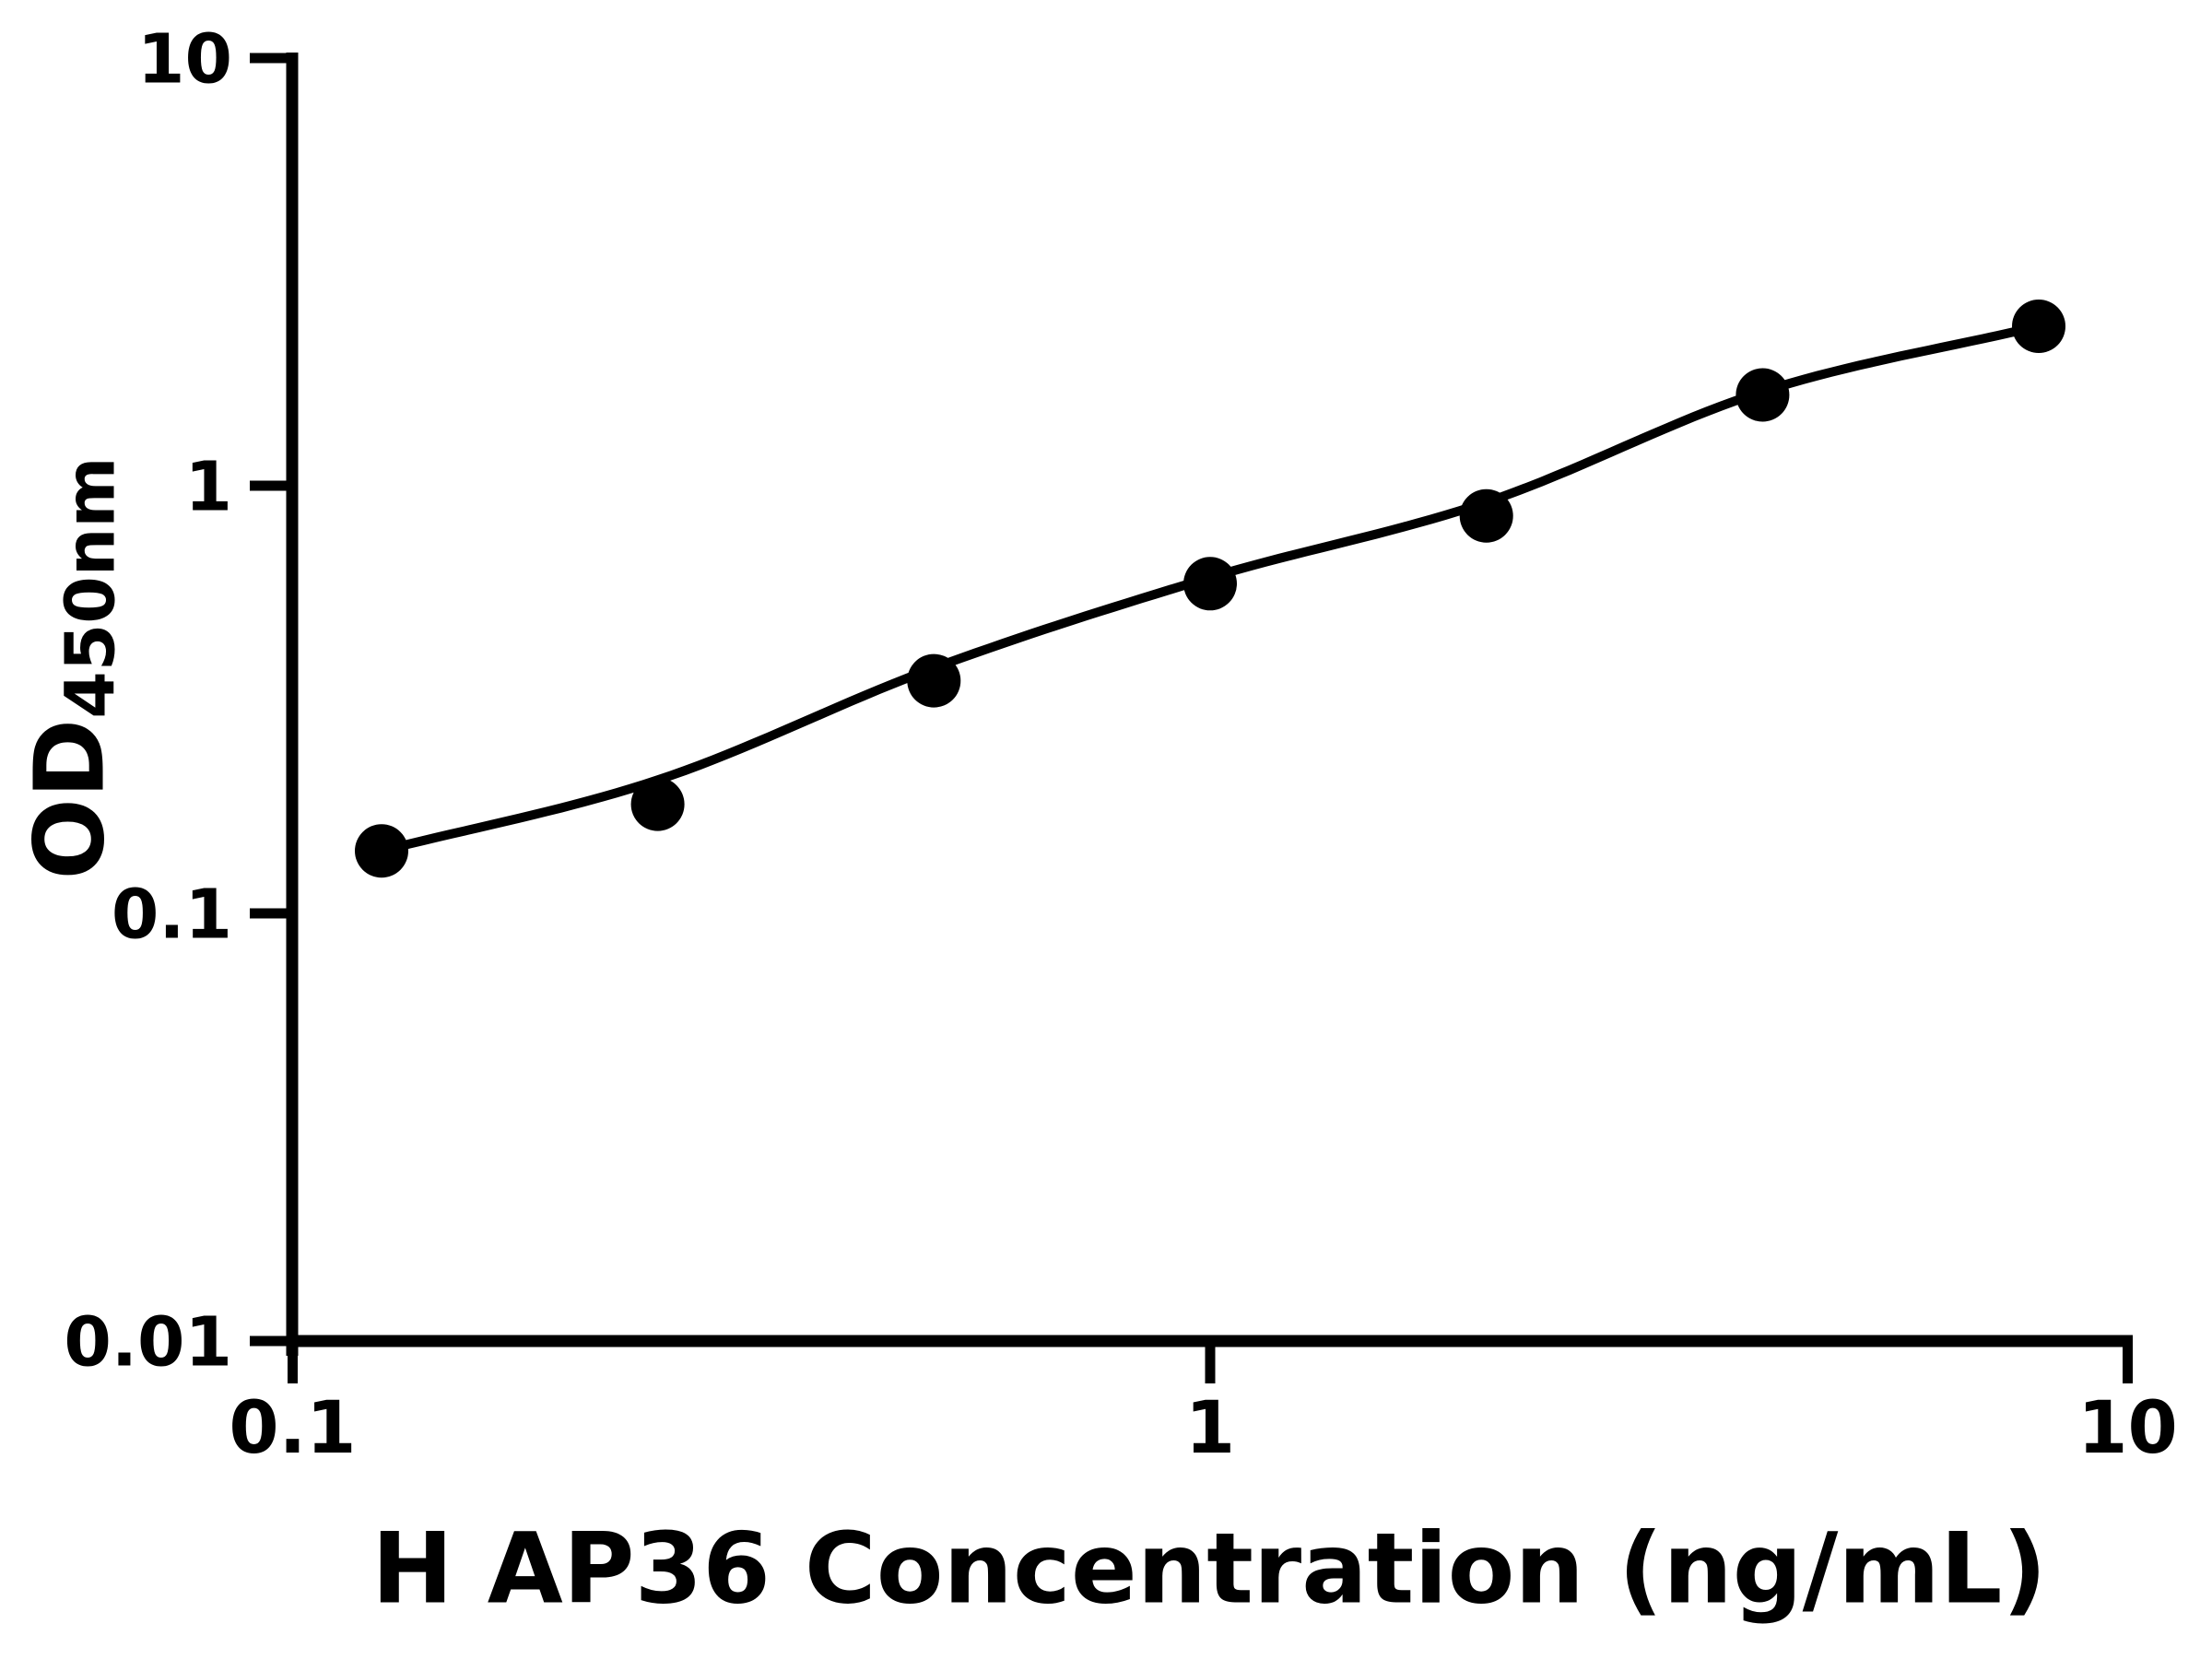 This screenshot has height=1659, width=2212. Describe the element at coordinates (1209, 1569) in the screenshot. I see `x-axis-title: H AP36 Concentration (ng/mL)` at that location.